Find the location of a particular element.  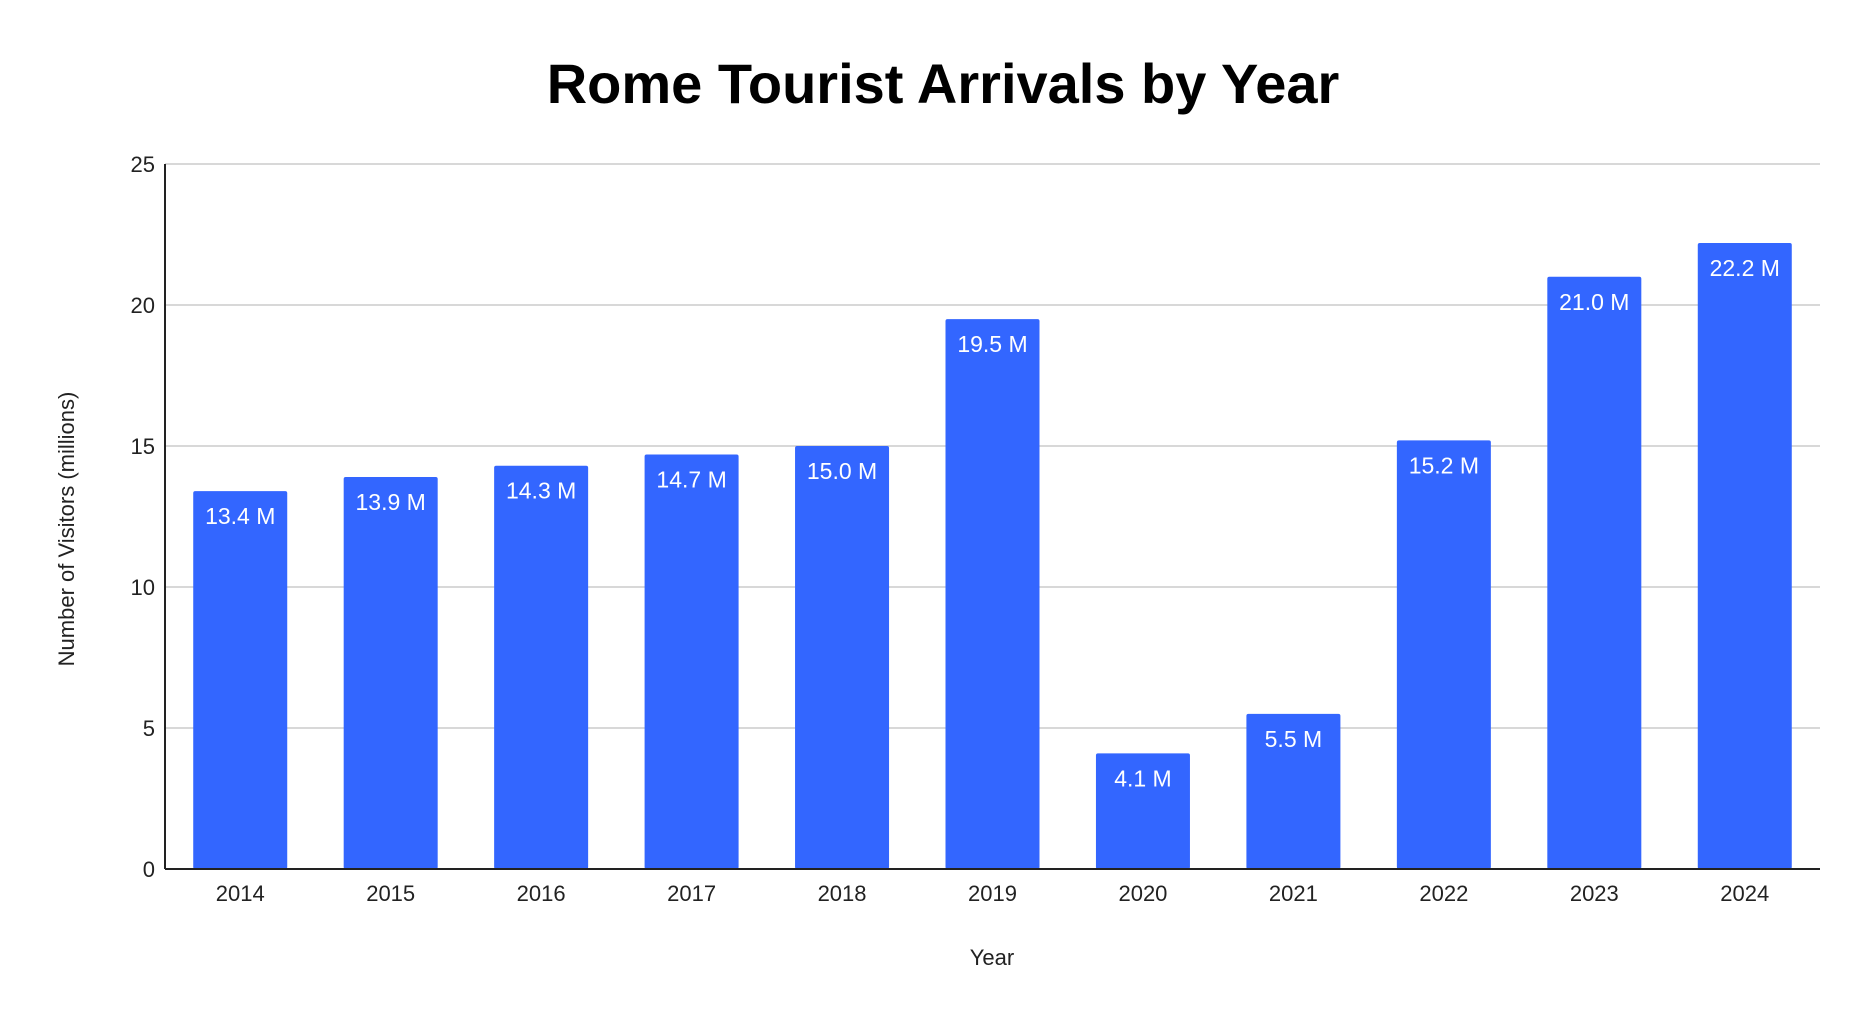

data-label-2022: 15.2 M is located at coordinates (1444, 465).